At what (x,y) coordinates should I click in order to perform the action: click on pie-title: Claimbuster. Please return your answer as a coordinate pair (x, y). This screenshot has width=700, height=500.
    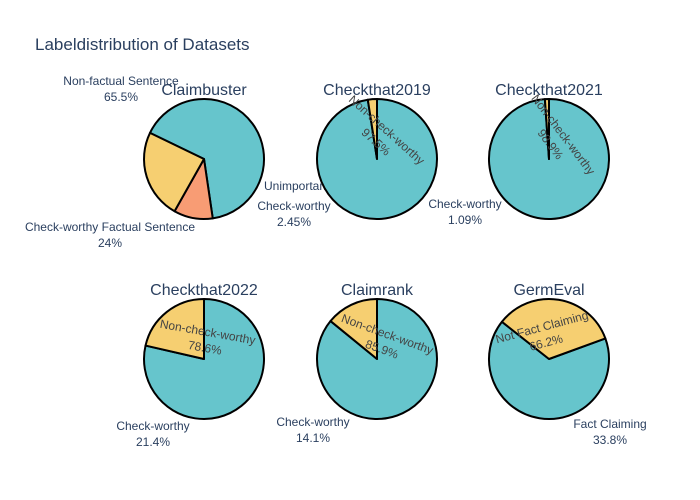
    Looking at the image, I should click on (204, 90).